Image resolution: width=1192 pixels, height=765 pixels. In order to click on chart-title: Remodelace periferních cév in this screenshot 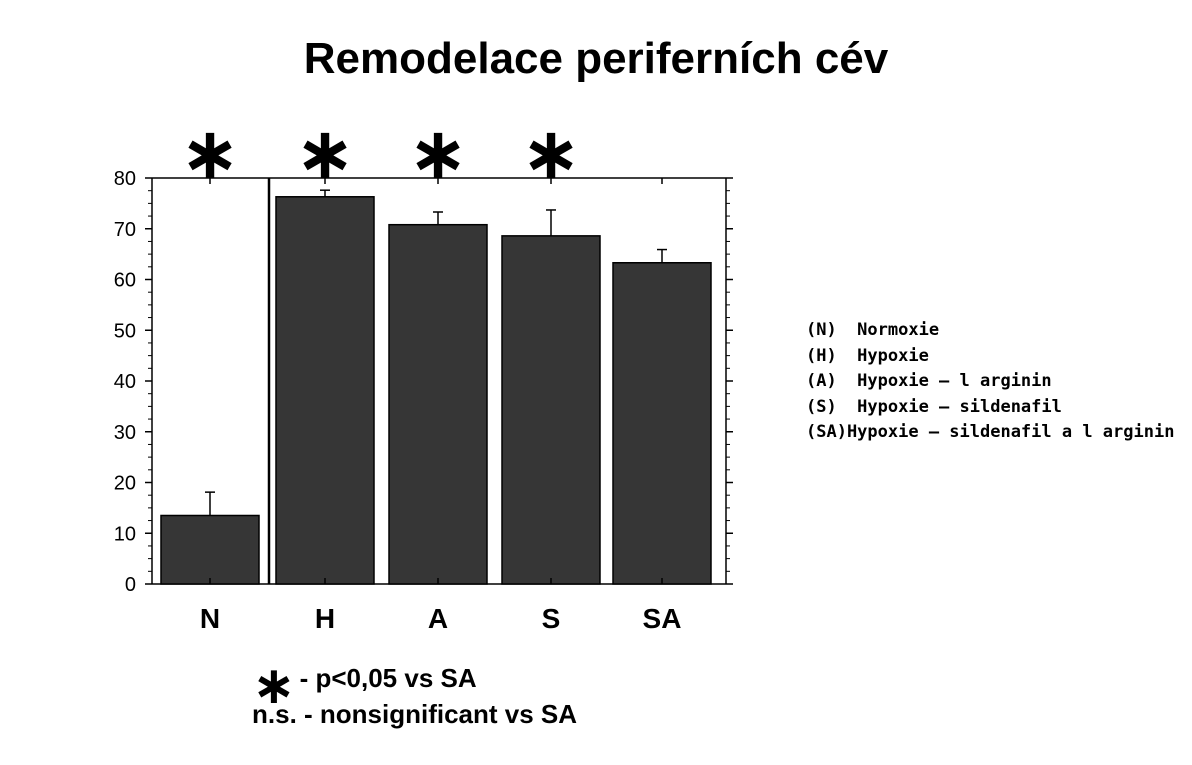, I will do `click(596, 58)`.